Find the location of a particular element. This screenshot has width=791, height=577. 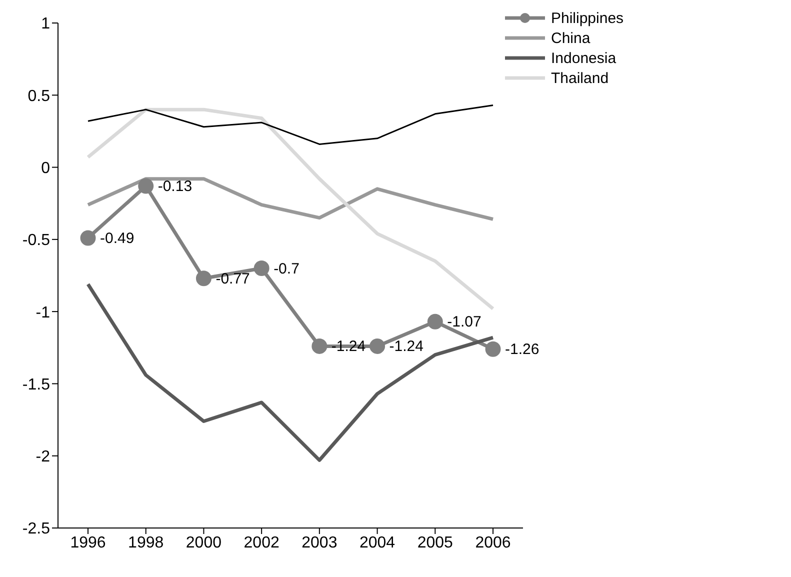

y-tick-label: 0 is located at coordinates (45, 168).